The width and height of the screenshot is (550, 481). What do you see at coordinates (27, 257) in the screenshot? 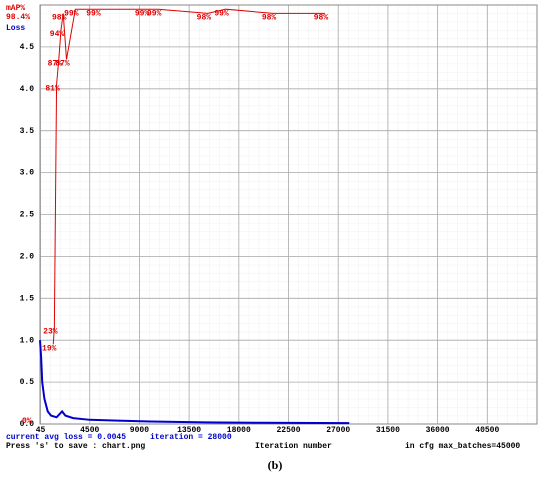
I see `y-tick-label: 2.0` at bounding box center [27, 257].